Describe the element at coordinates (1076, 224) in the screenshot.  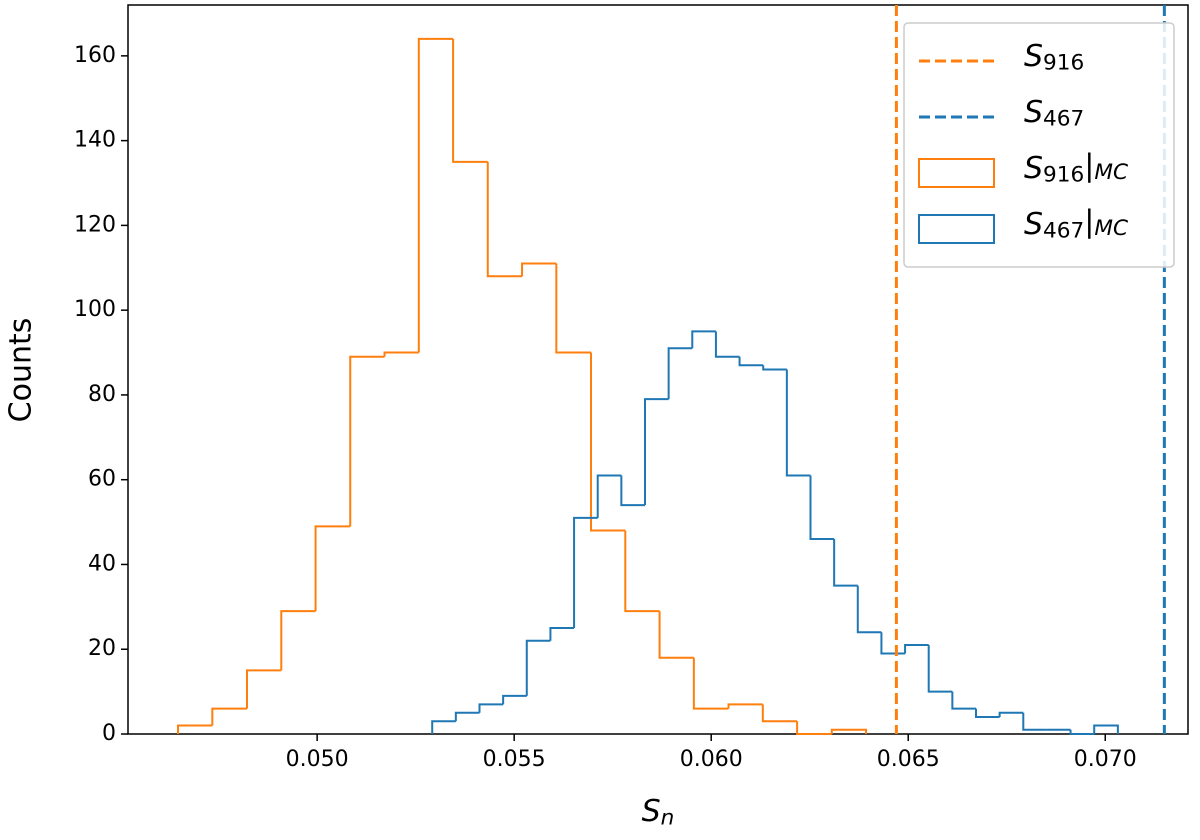
I see `legend-label: S467|MC` at that location.